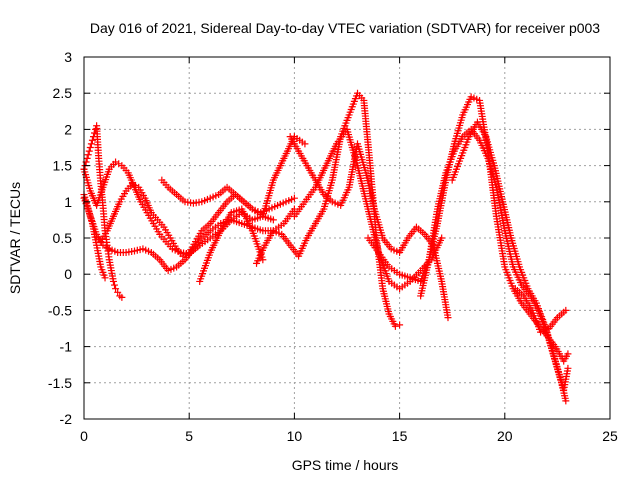 This screenshot has height=480, width=640. Describe the element at coordinates (94, 238) in the screenshot. I see `series-track-e` at that location.